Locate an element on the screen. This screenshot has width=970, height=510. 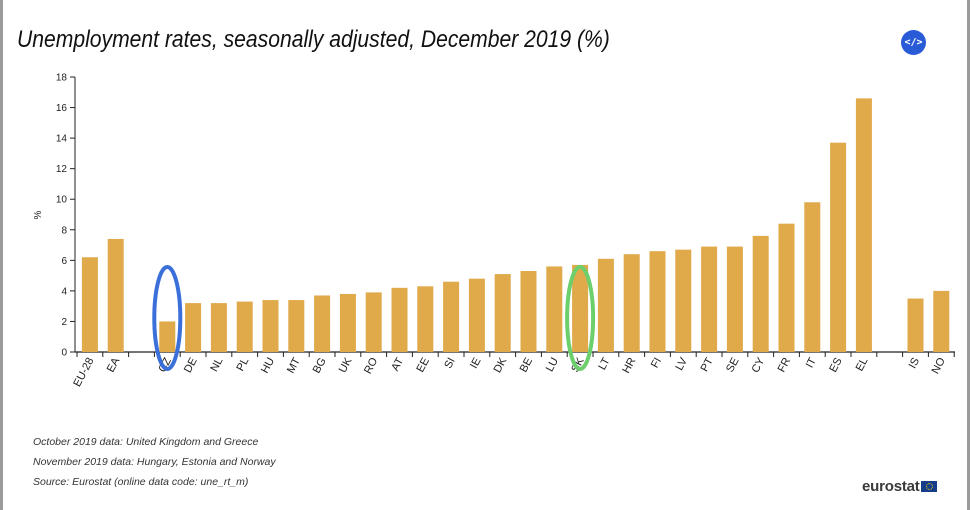
bar-pl is located at coordinates (244, 326).